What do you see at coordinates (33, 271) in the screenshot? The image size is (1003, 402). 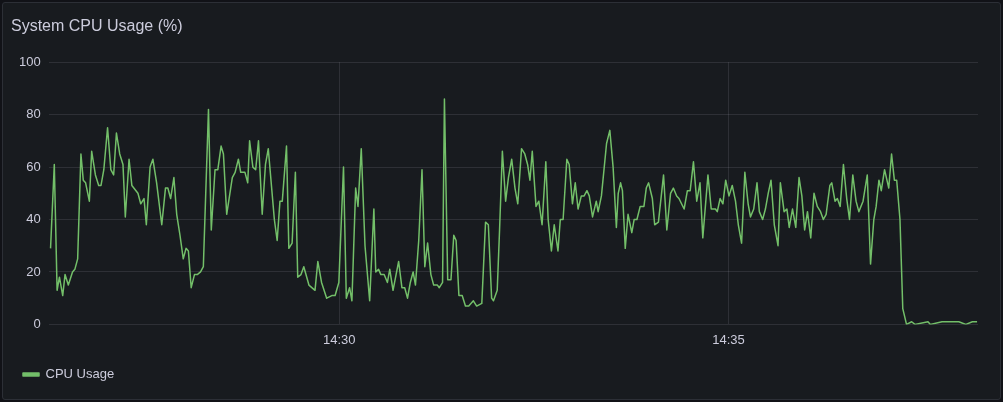 I see `y-tick-label: 20` at bounding box center [33, 271].